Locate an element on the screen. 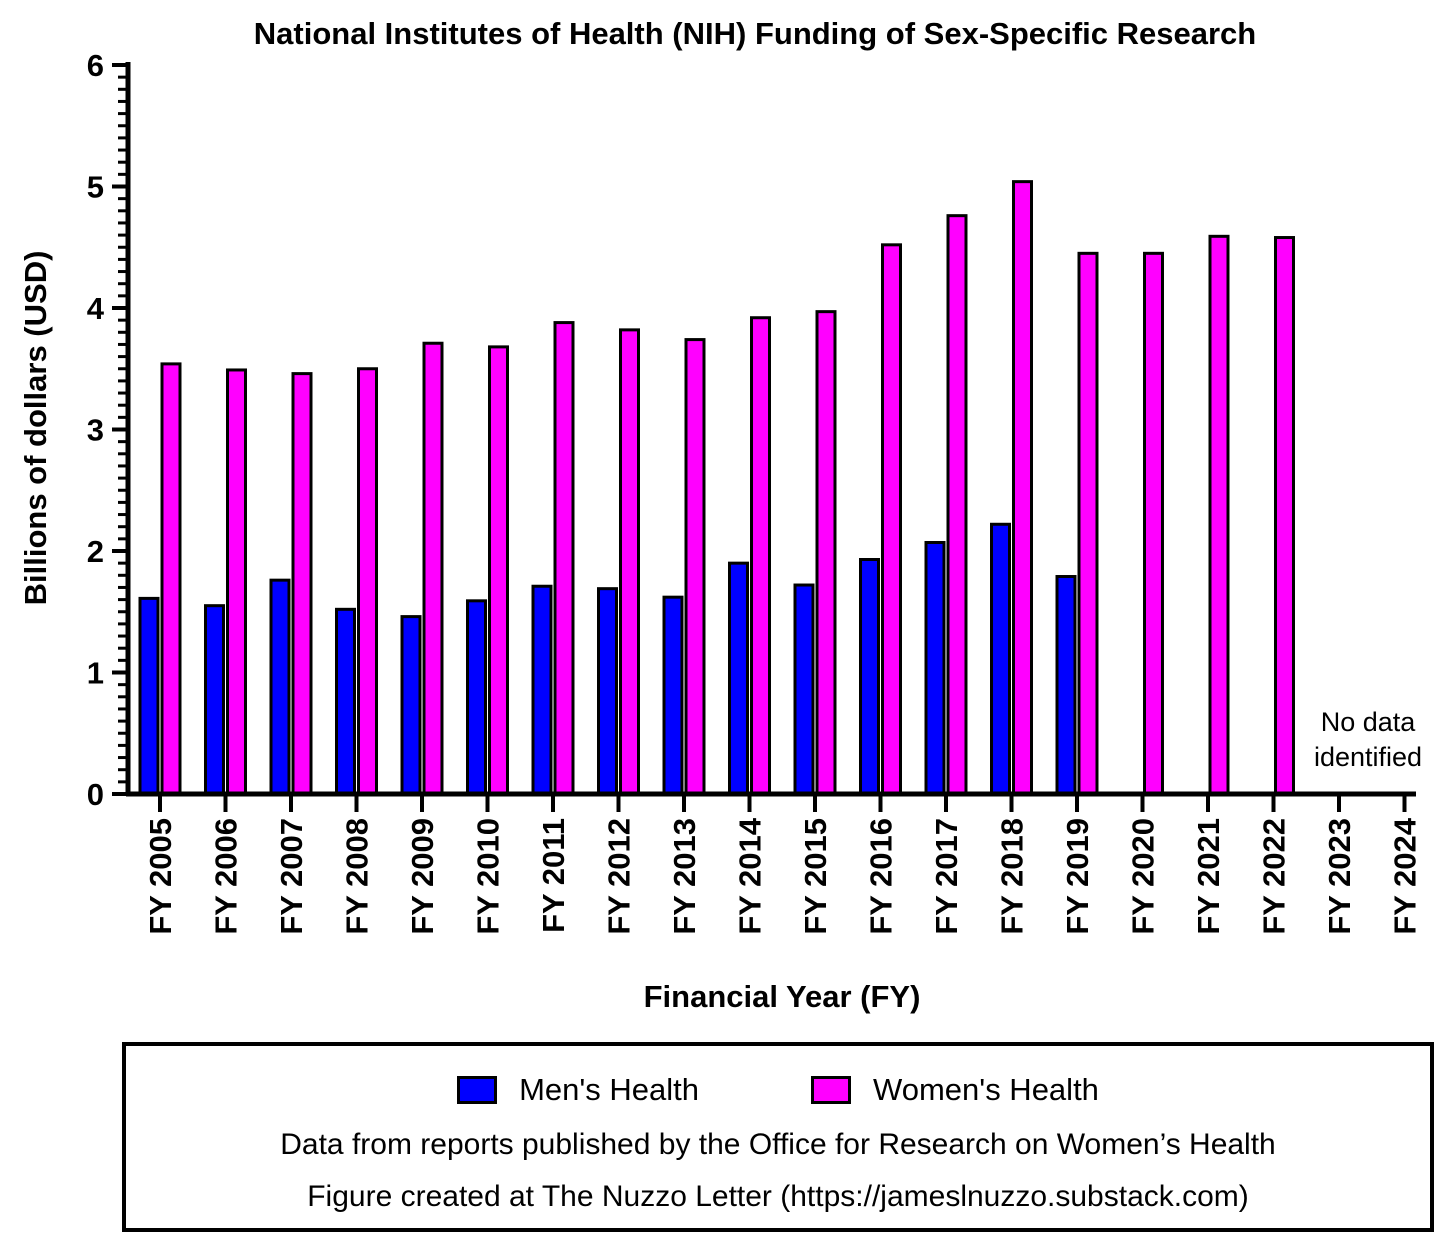  y-tick-label: 4 is located at coordinates (96, 308).